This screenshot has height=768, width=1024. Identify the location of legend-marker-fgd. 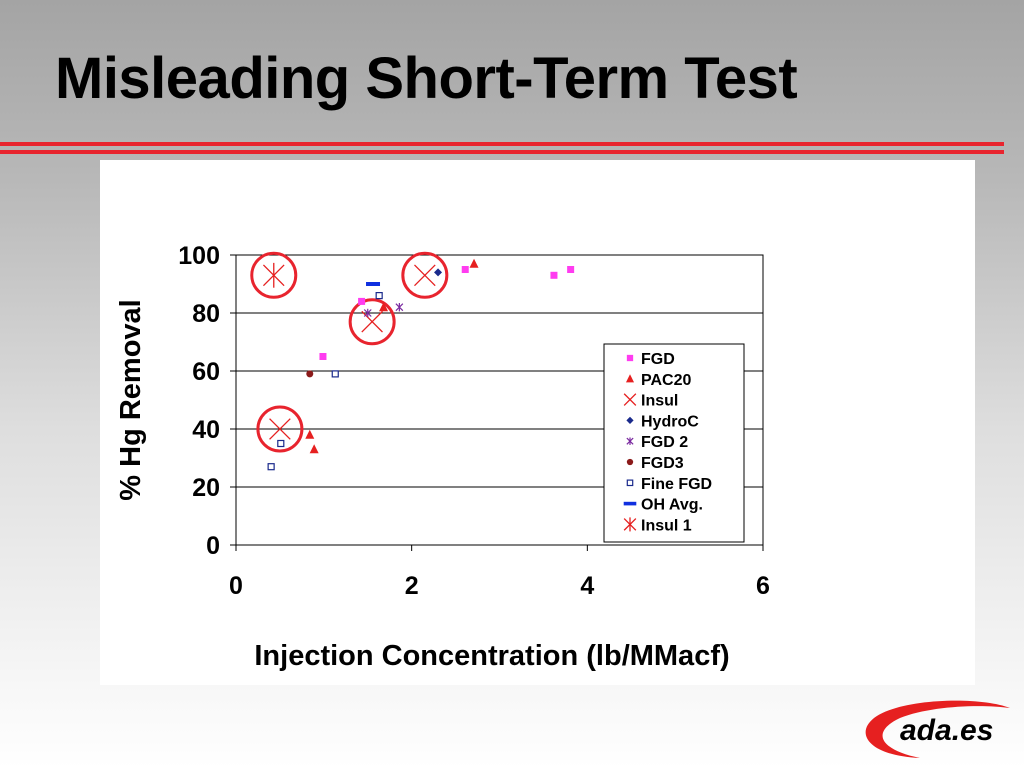
(630, 358).